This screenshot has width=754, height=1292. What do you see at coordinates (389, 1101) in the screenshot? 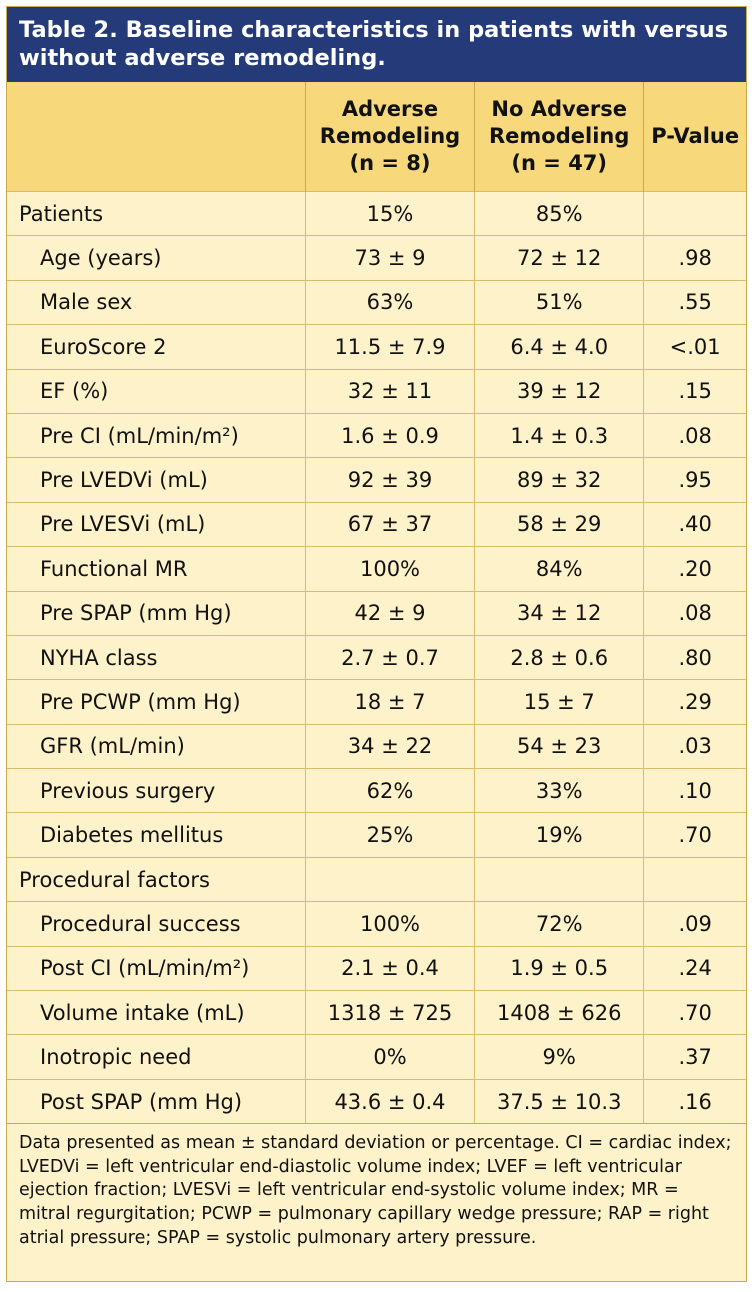
I see `adverse-value: 43.6 ± 0.4` at bounding box center [389, 1101].